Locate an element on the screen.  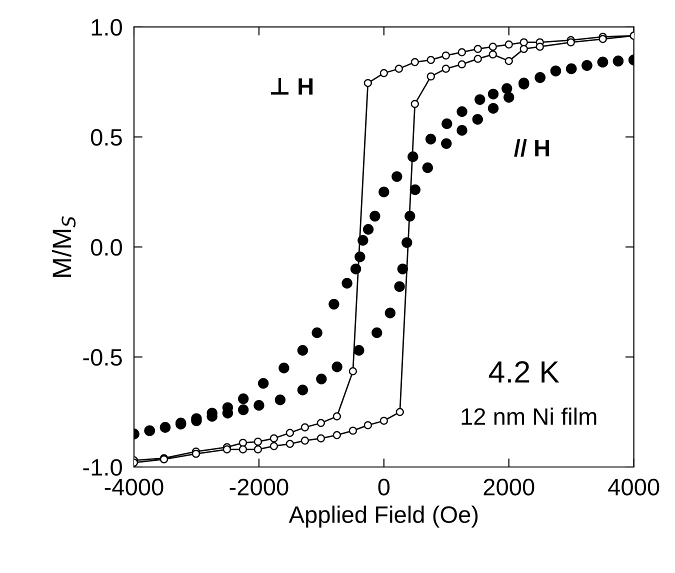
y-tick-label: 0.5 is located at coordinates (106, 137).